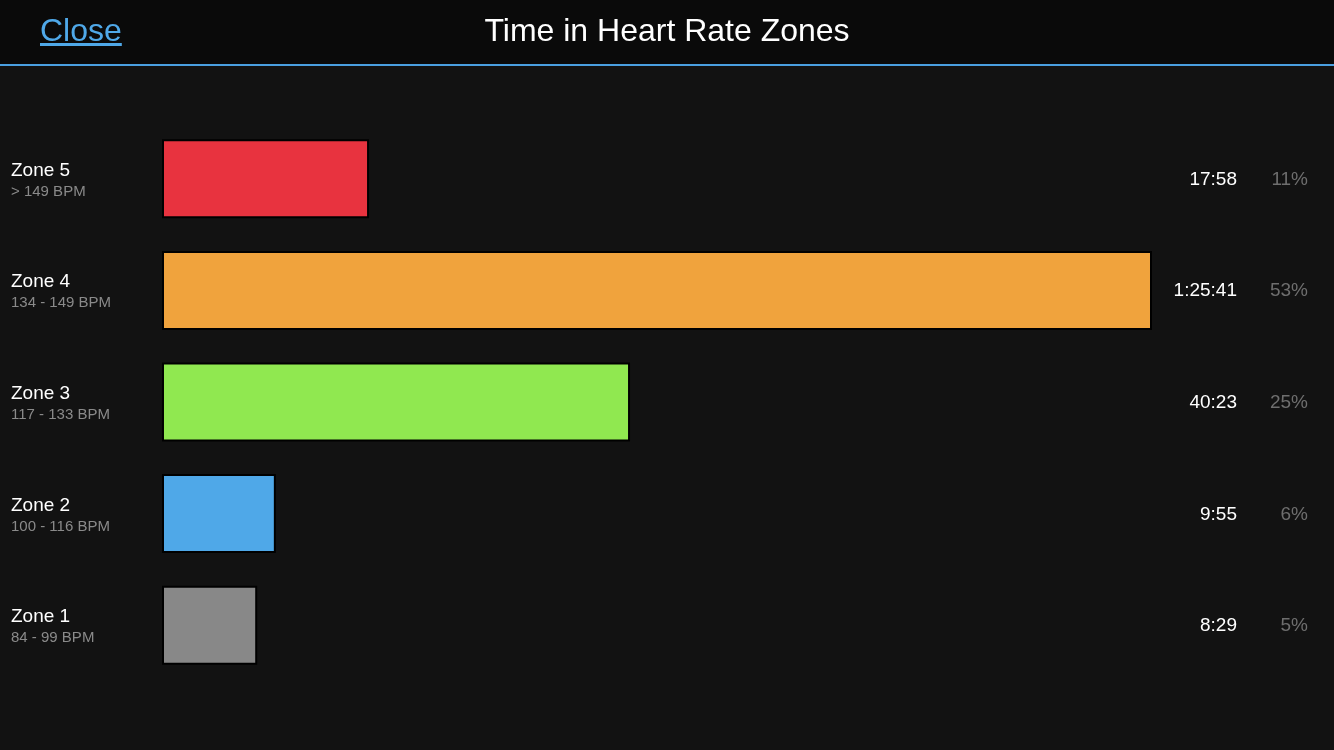 Image resolution: width=1334 pixels, height=750 pixels. I want to click on text: 8:29, so click(1218, 625).